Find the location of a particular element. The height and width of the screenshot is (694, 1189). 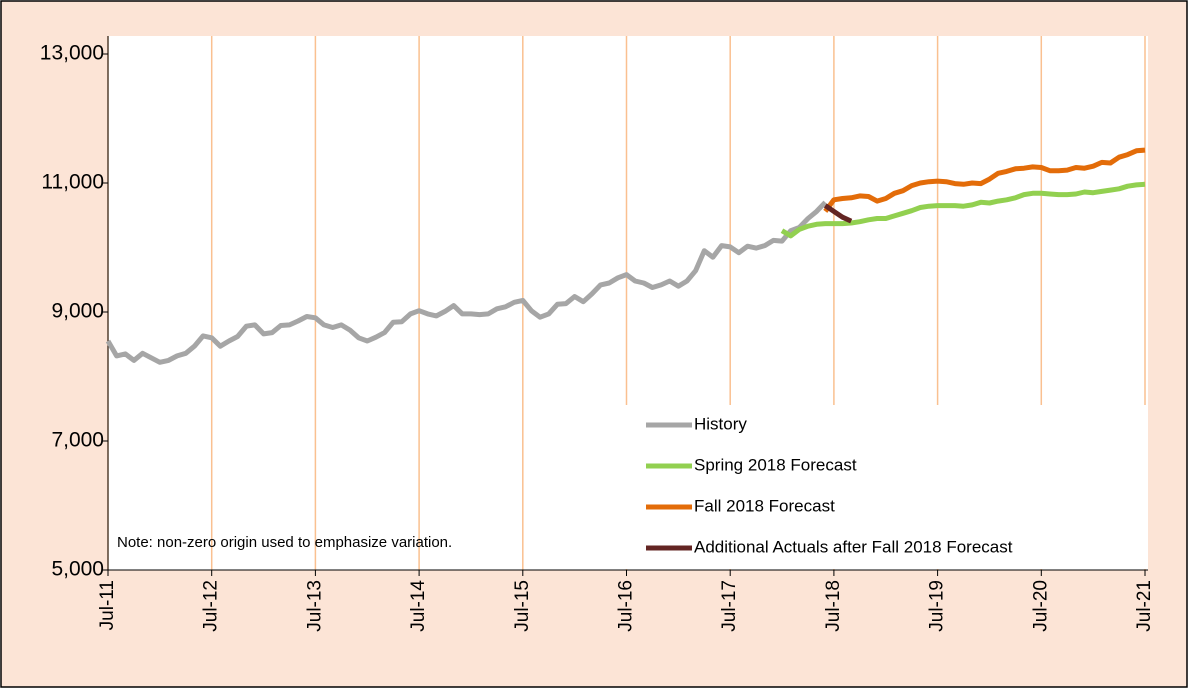

x-tick-label: Jul-17 is located at coordinates (729, 606).